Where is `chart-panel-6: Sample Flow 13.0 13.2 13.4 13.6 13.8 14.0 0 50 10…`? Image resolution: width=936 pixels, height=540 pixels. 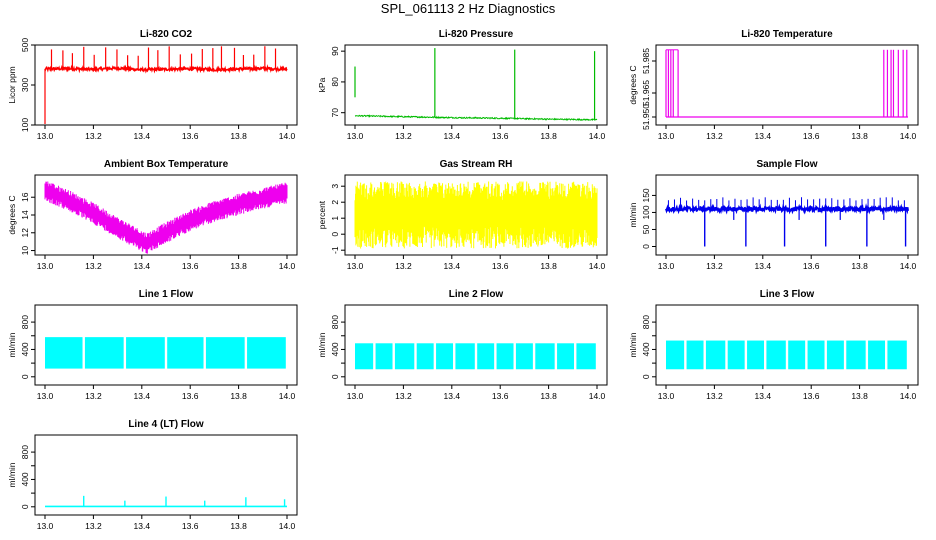 chart-panel-6: Sample Flow 13.0 13.2 13.4 13.6 13.8 14.0 0 50 10… is located at coordinates (773, 215).